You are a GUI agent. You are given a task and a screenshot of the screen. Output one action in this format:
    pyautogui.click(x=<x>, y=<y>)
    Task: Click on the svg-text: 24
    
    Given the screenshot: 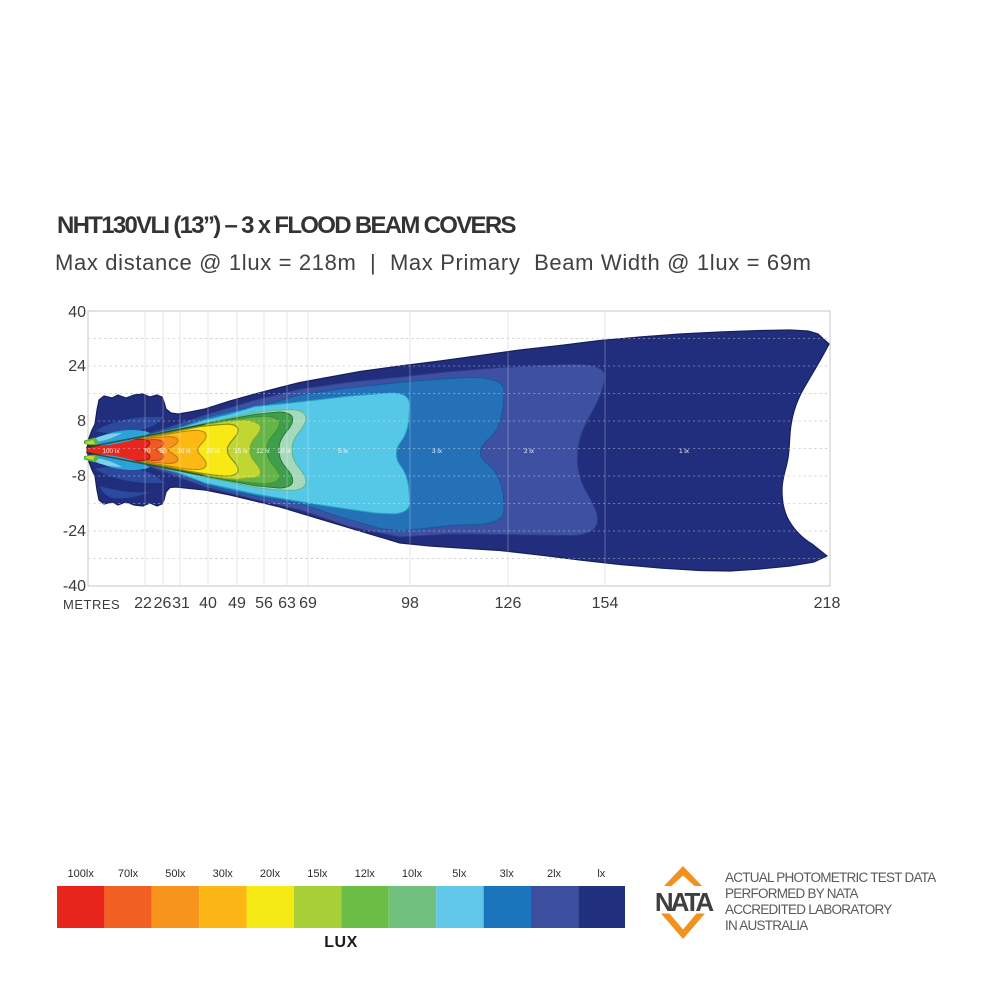 What is the action you would take?
    pyautogui.click(x=77, y=366)
    